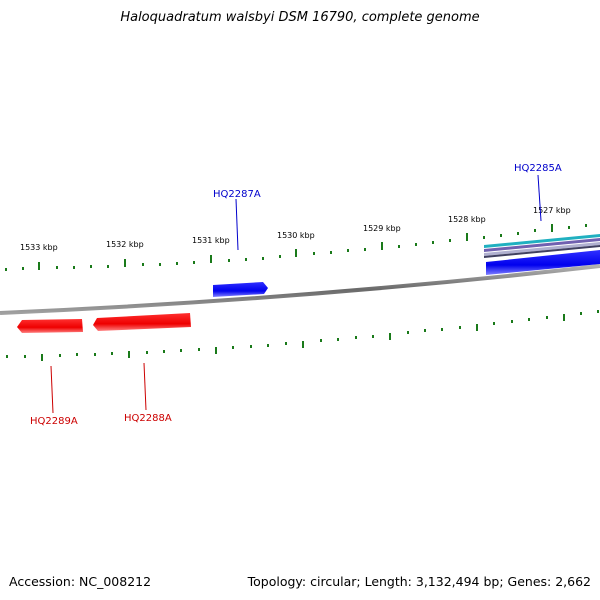 The width and height of the screenshot is (600, 600). Describe the element at coordinates (538, 168) in the screenshot. I see `gene-label-hq2285a: HQ2285A` at that location.